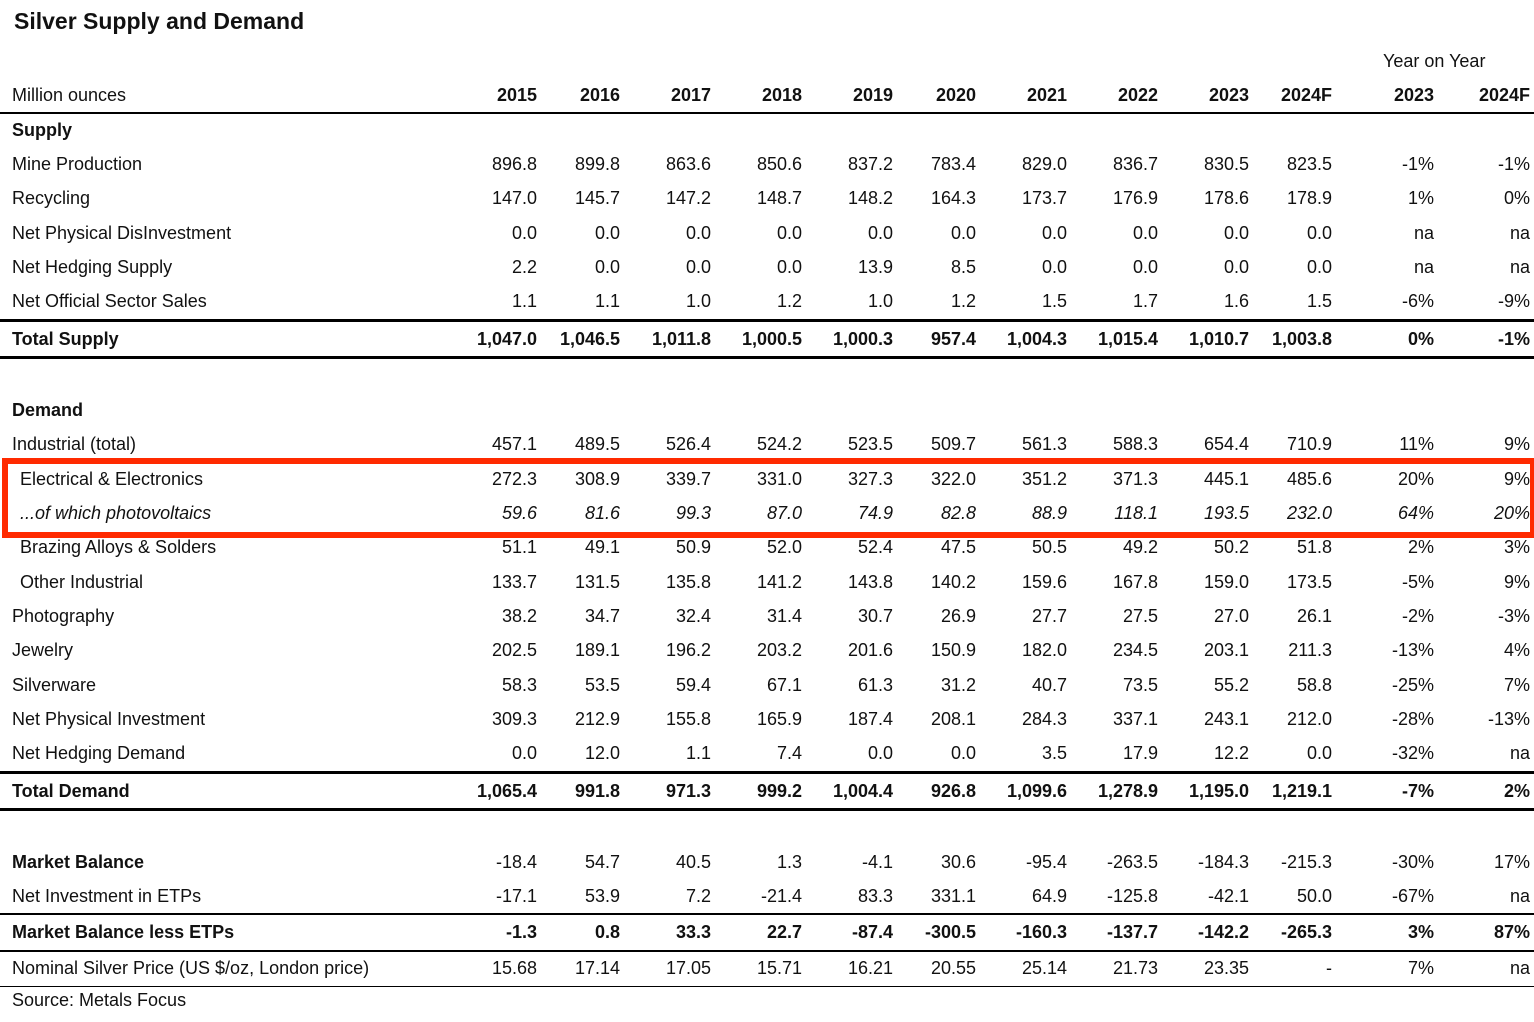 The image size is (1534, 1022). Describe the element at coordinates (688, 719) in the screenshot. I see `table-cell: 155.8` at that location.